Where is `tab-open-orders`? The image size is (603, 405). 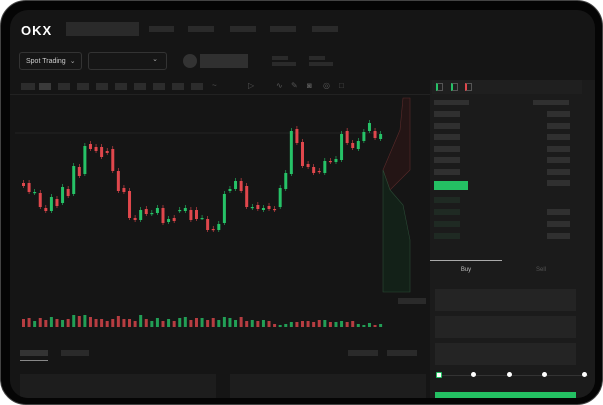 tab-open-orders is located at coordinates (34, 353).